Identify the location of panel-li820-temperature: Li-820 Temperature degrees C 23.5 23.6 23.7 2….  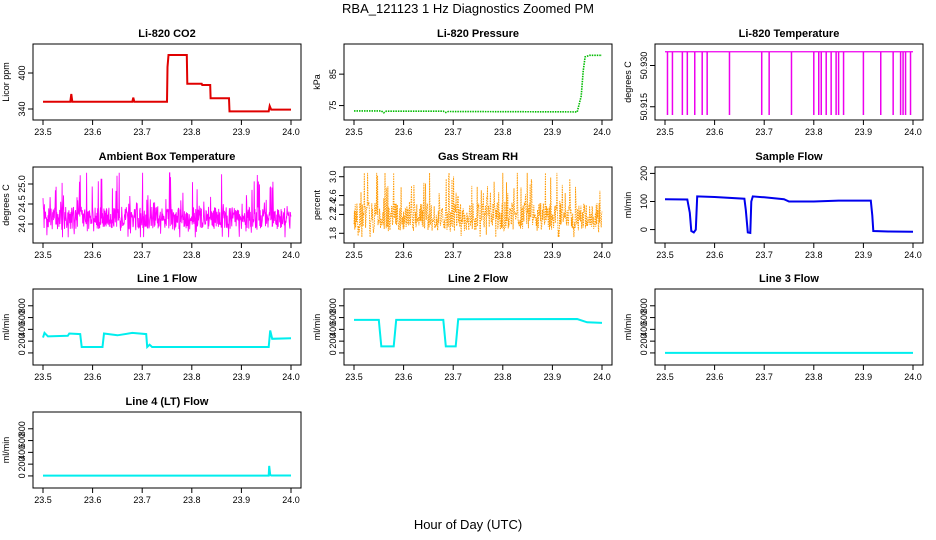
(773, 82).